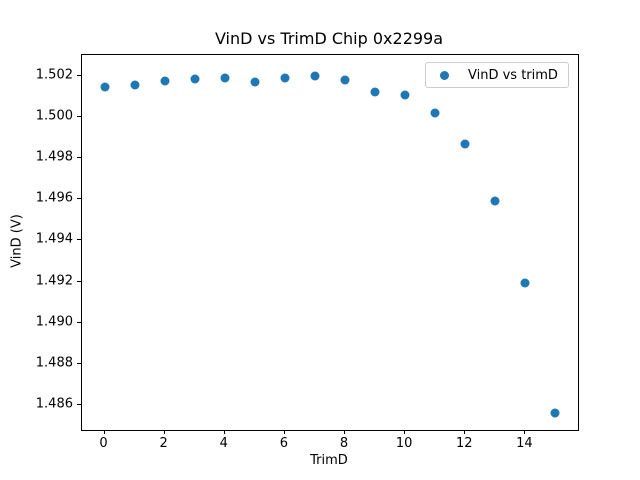 The width and height of the screenshot is (640, 480). I want to click on x-tick-label: 0, so click(103, 443).